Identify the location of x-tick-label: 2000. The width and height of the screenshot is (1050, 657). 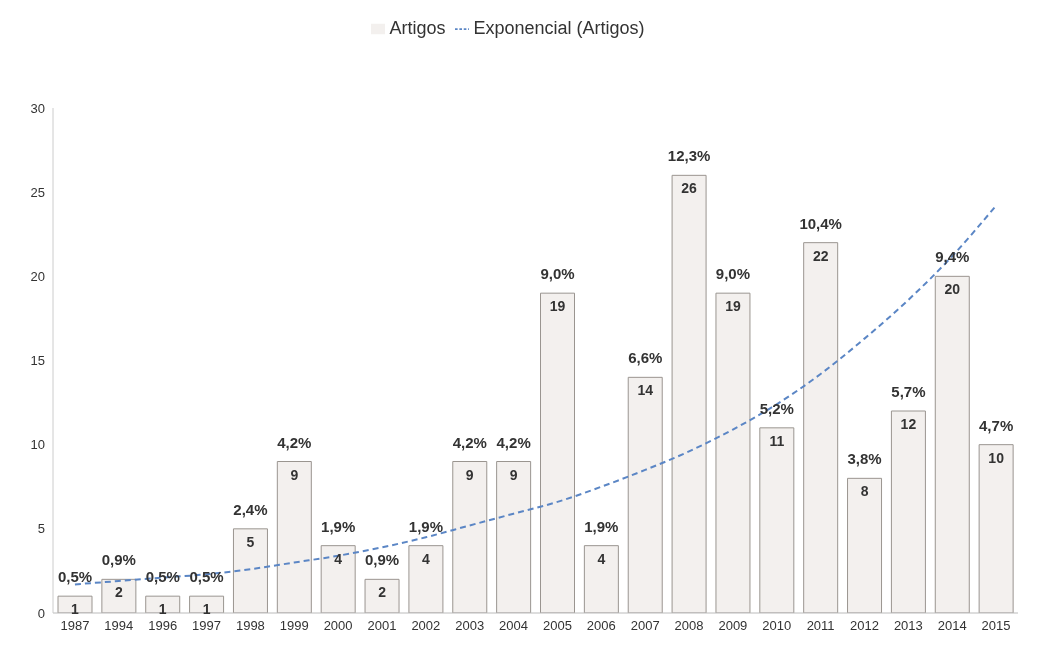
(338, 626).